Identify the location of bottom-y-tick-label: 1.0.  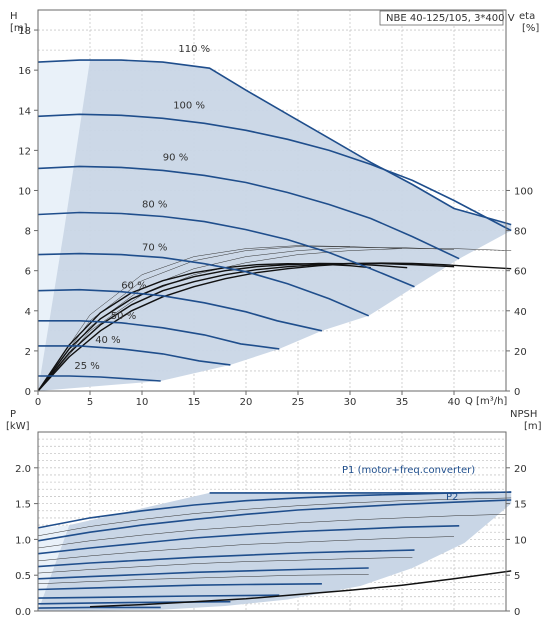
(23, 540).